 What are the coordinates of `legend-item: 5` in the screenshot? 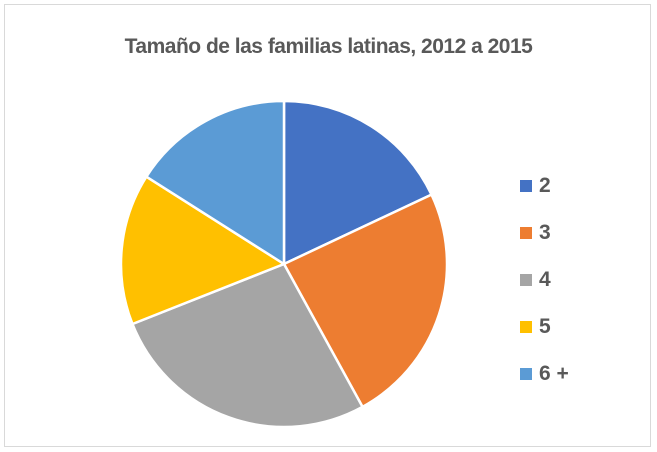 It's located at (544, 326).